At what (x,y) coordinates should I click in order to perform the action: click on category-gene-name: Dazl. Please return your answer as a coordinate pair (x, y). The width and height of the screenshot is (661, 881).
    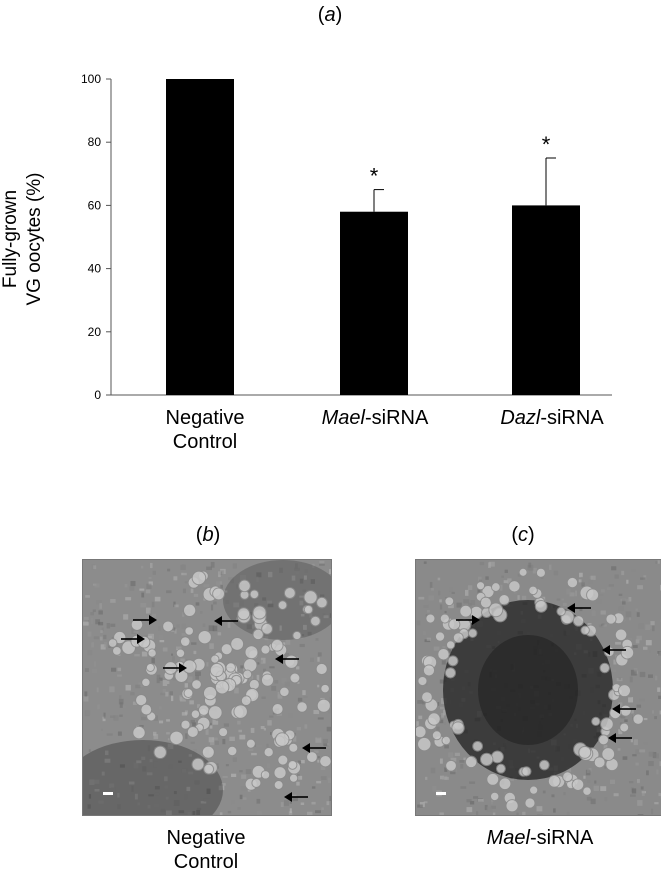
    Looking at the image, I should click on (520, 418).